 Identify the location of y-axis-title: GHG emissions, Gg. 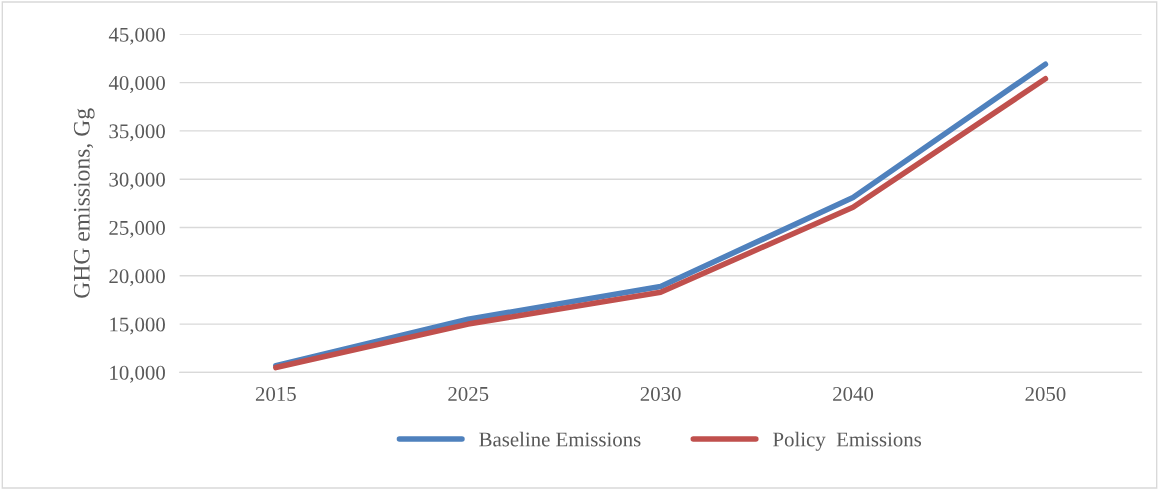
(84, 203).